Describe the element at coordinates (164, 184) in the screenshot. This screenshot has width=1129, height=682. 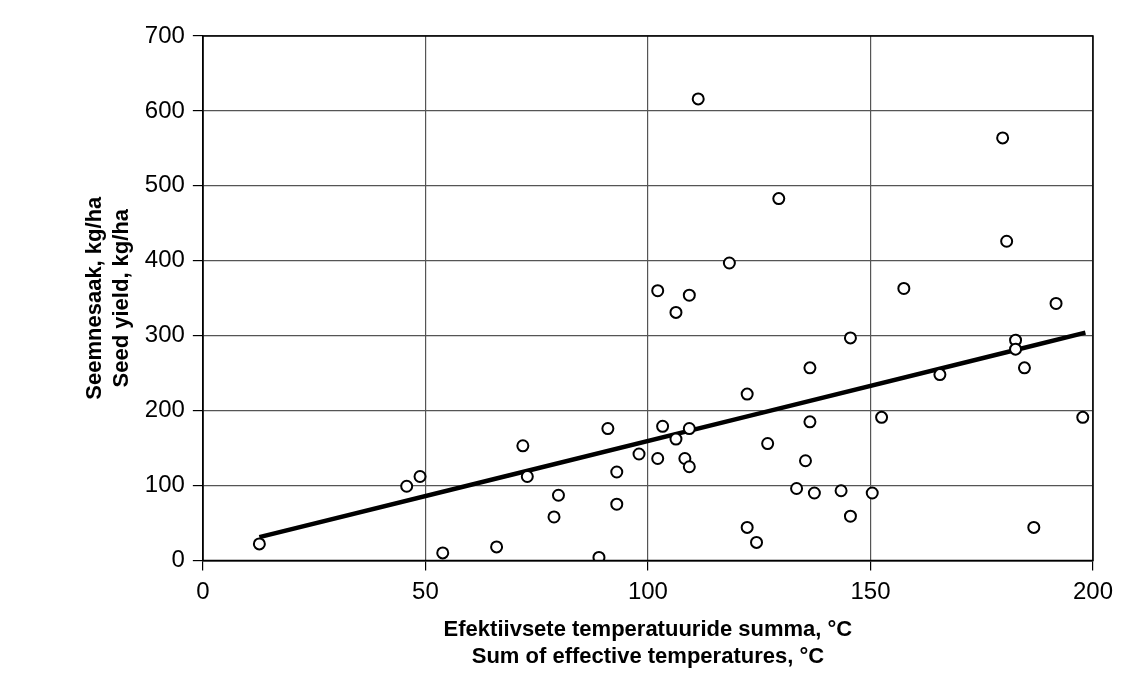
I see `y-tick-label: 500` at that location.